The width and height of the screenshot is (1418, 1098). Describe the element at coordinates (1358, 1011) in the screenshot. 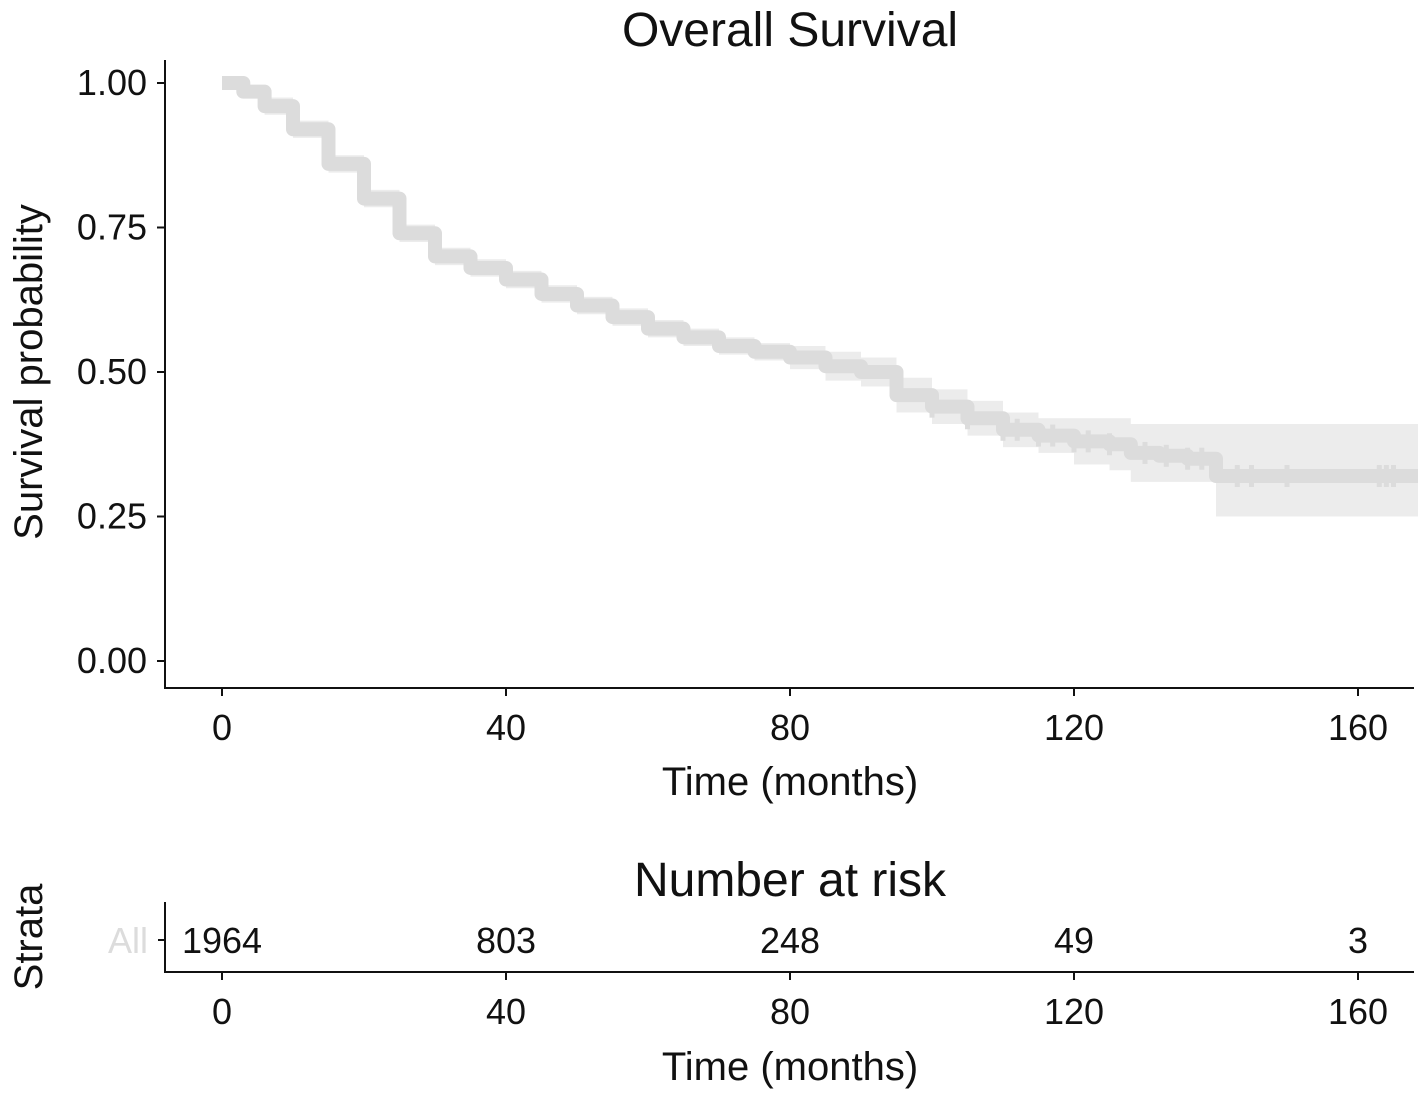

I see `risk-x-tick-label: 160` at that location.